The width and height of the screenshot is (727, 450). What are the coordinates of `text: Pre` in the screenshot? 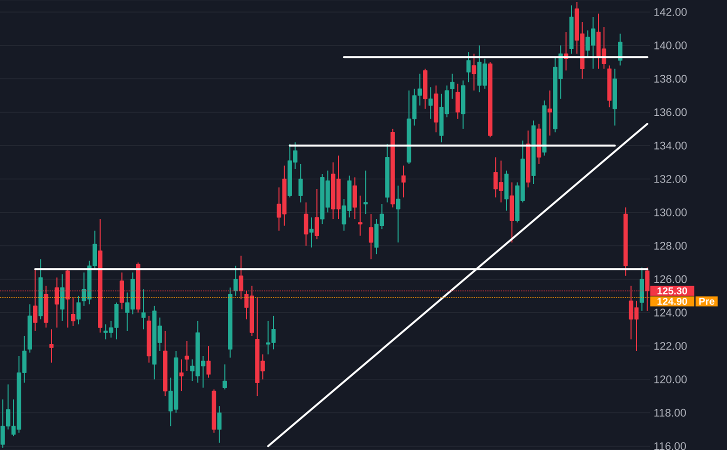 It's located at (706, 301).